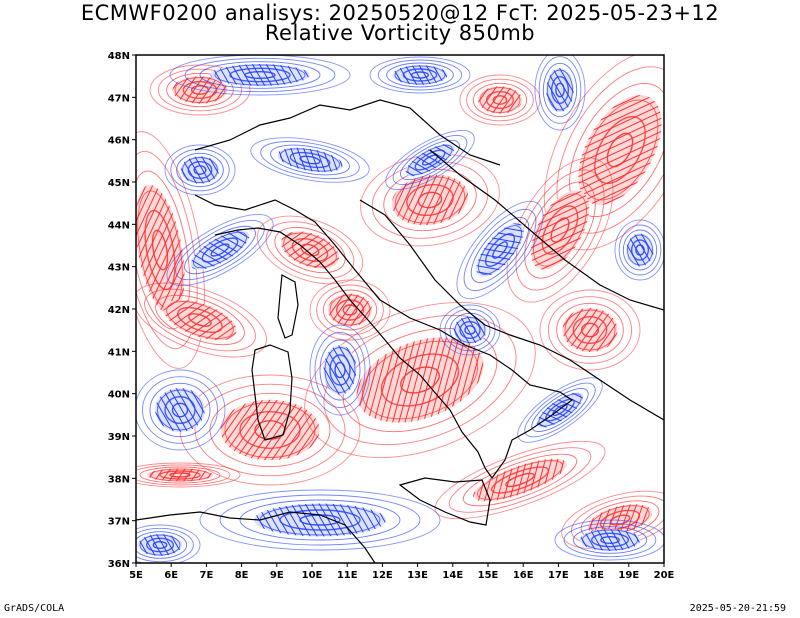 The height and width of the screenshot is (618, 800). What do you see at coordinates (171, 575) in the screenshot?
I see `lon-label: 6E` at bounding box center [171, 575].